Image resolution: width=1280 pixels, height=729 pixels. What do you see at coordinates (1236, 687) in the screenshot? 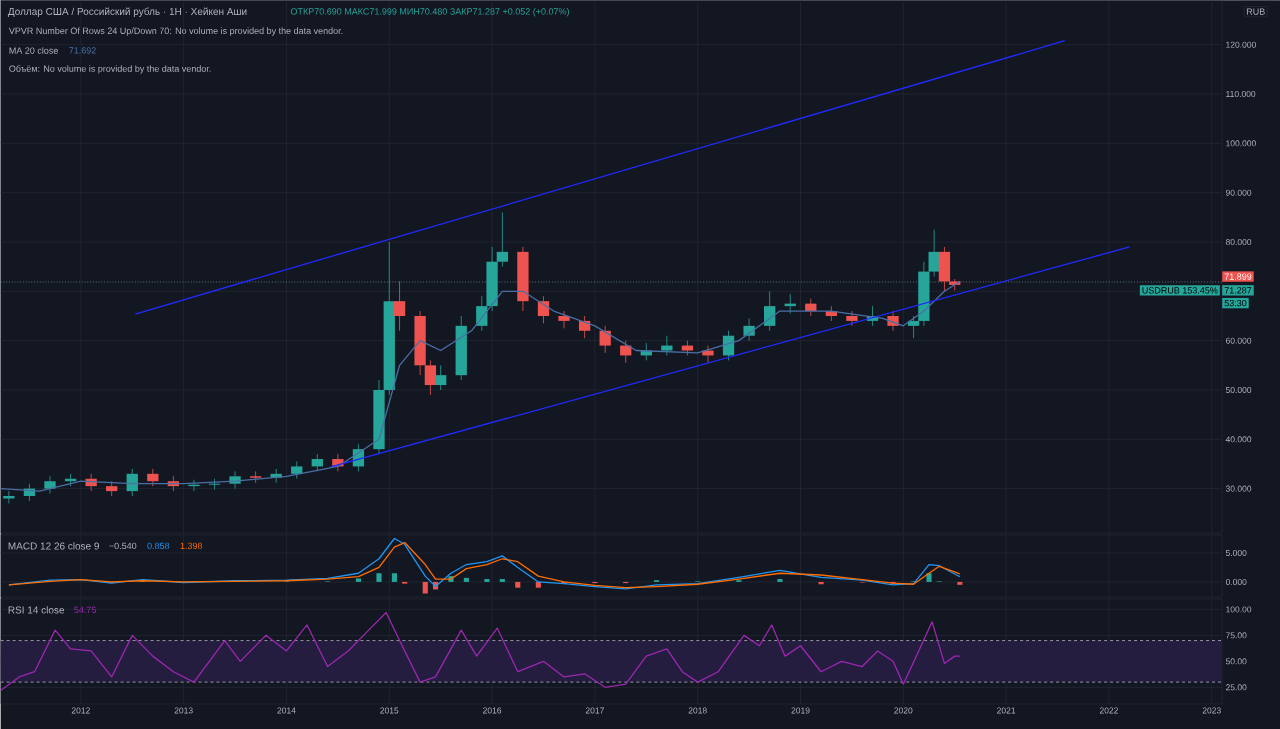
I see `y-tick-label: 25.00` at bounding box center [1236, 687].